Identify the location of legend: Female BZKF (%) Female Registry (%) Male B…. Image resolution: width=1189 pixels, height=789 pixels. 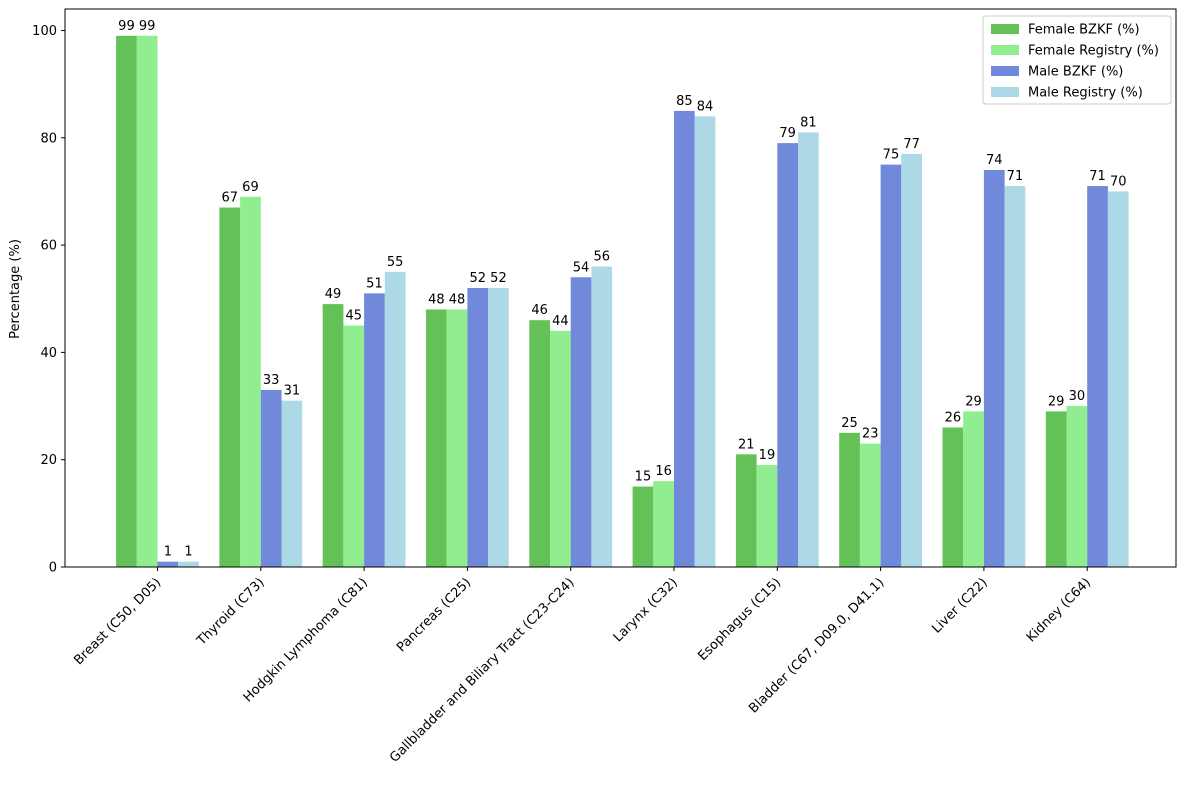
(1077, 60).